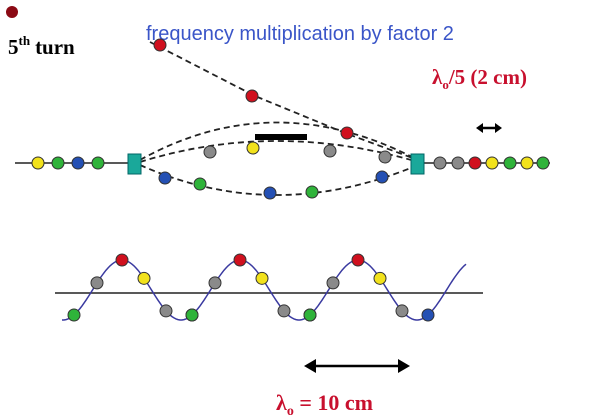 This screenshot has height=419, width=593. I want to click on bottom-label: λo = 10 cm, so click(324, 404).